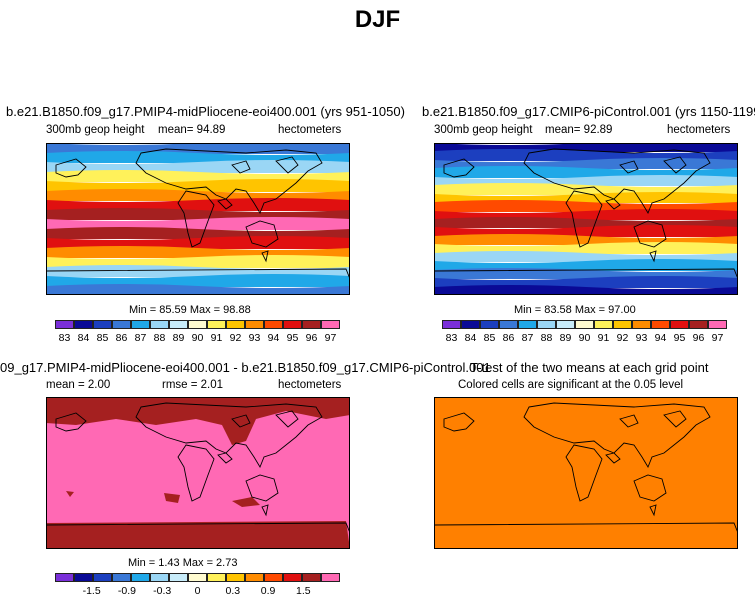 The width and height of the screenshot is (755, 599). I want to click on panel3-rmse: rmse = 2.01, so click(193, 385).